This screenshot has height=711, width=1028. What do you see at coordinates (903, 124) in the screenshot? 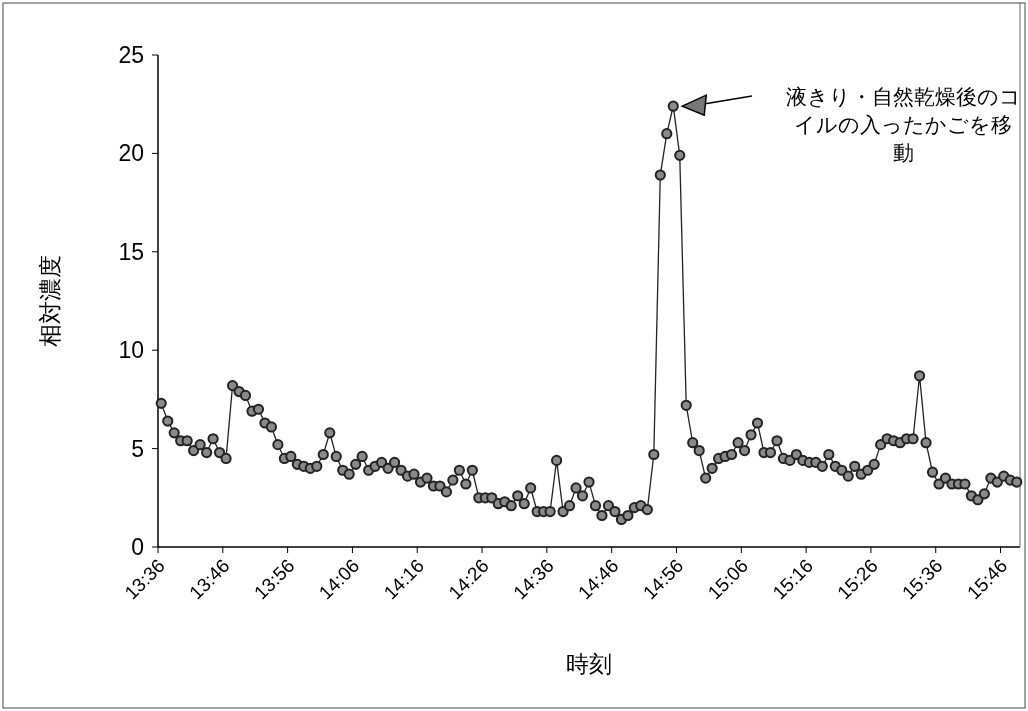
I see `annotation: 液きり・自然乾燥後のコイルの入ったかごを移動` at bounding box center [903, 124].